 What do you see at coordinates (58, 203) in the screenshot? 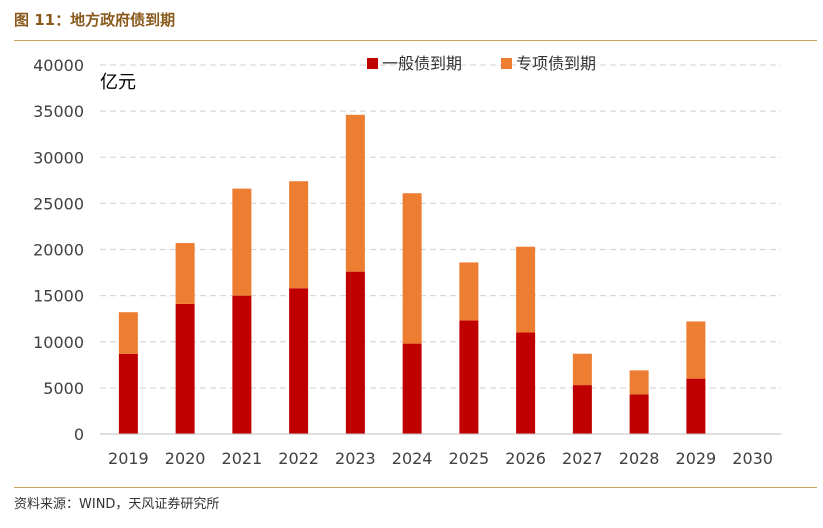
I see `y-tick-label: 25000` at bounding box center [58, 203].